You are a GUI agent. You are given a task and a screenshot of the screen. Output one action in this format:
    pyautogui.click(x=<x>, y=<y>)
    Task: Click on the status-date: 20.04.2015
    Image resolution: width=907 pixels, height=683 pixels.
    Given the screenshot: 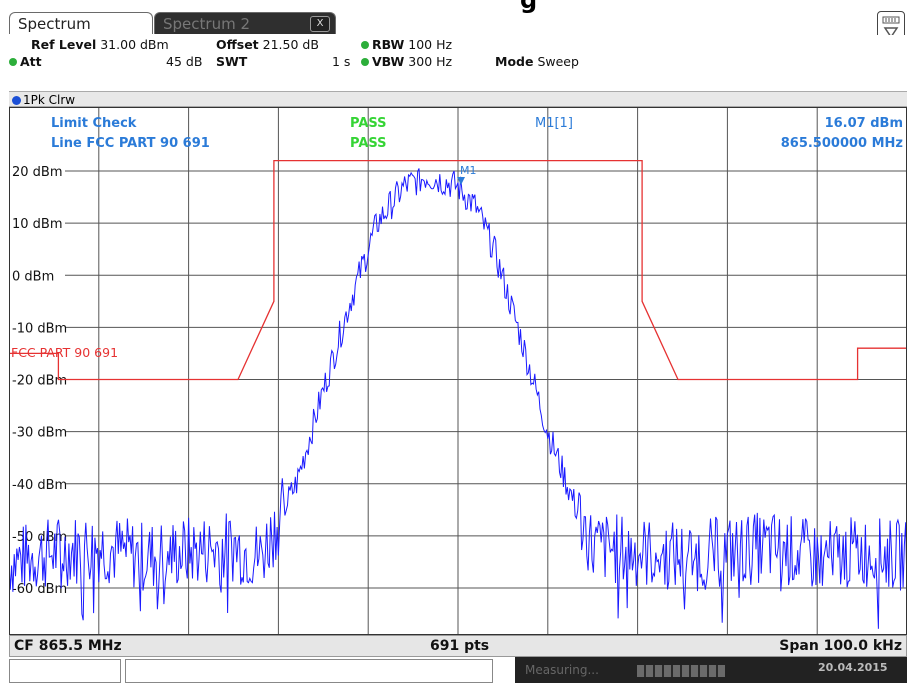 What is the action you would take?
    pyautogui.click(x=853, y=667)
    